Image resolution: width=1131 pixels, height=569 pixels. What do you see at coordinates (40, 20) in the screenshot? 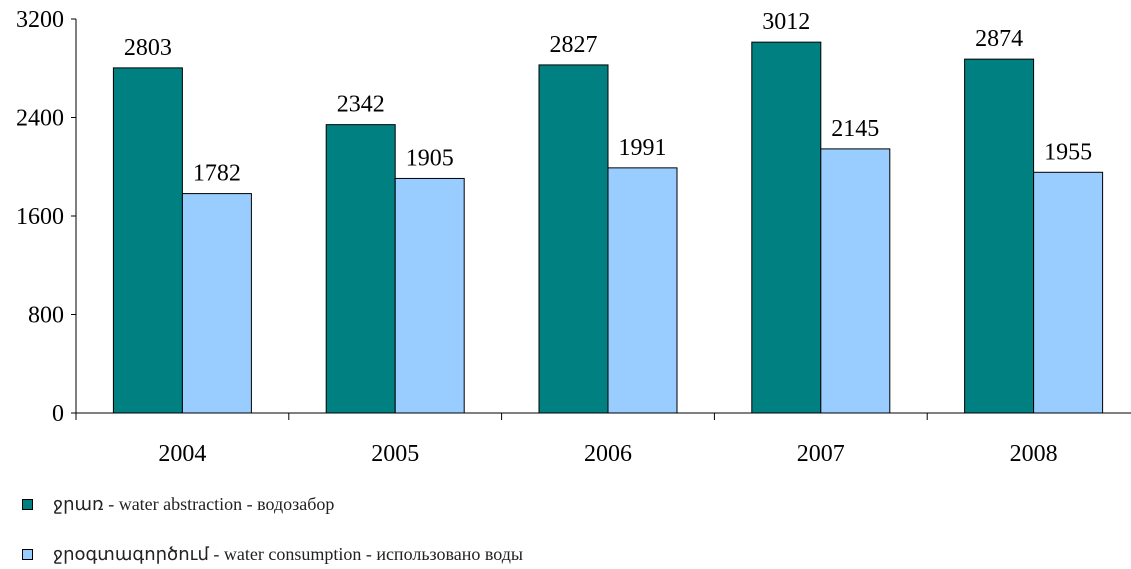
I see `y-tick-label: 3200` at bounding box center [40, 20].